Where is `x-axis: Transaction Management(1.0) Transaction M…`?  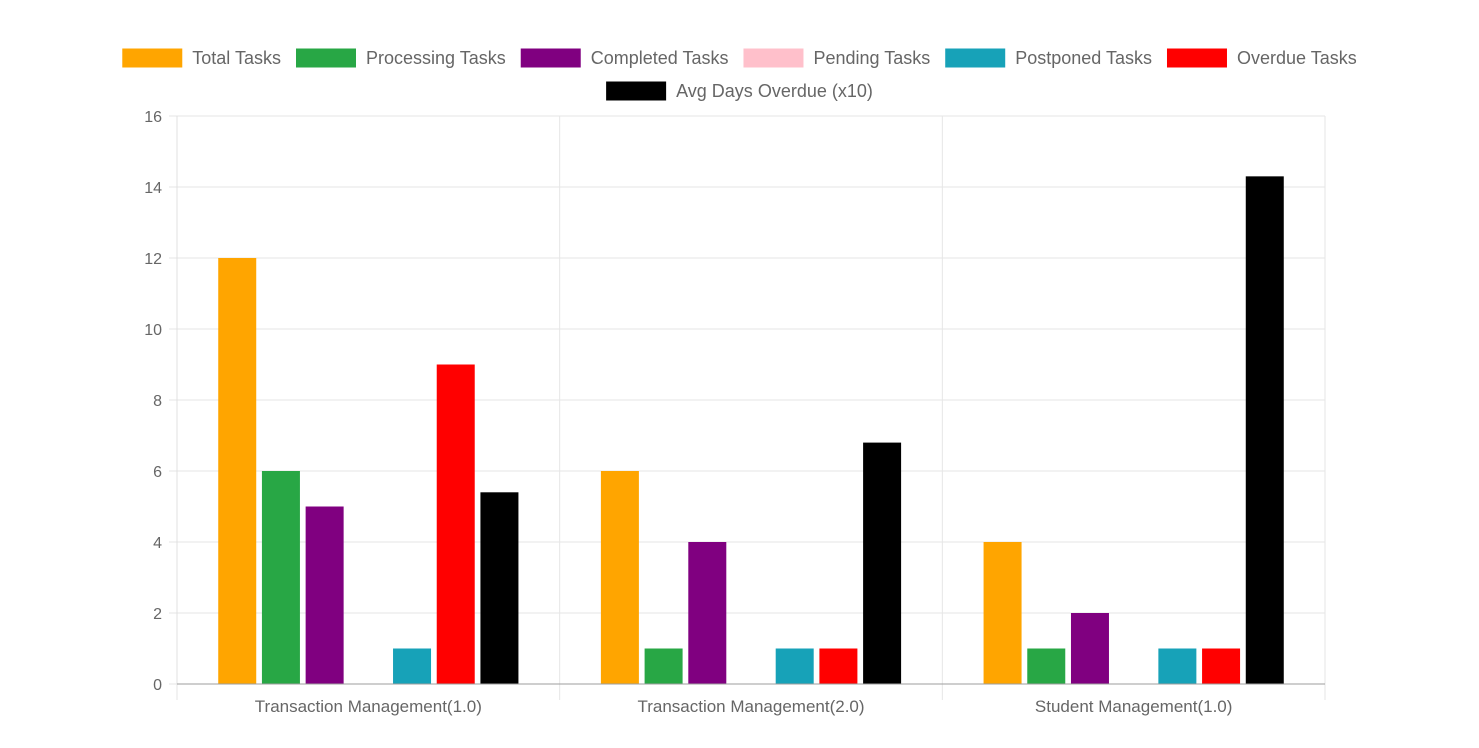 x-axis: Transaction Management(1.0) Transaction M… is located at coordinates (751, 699).